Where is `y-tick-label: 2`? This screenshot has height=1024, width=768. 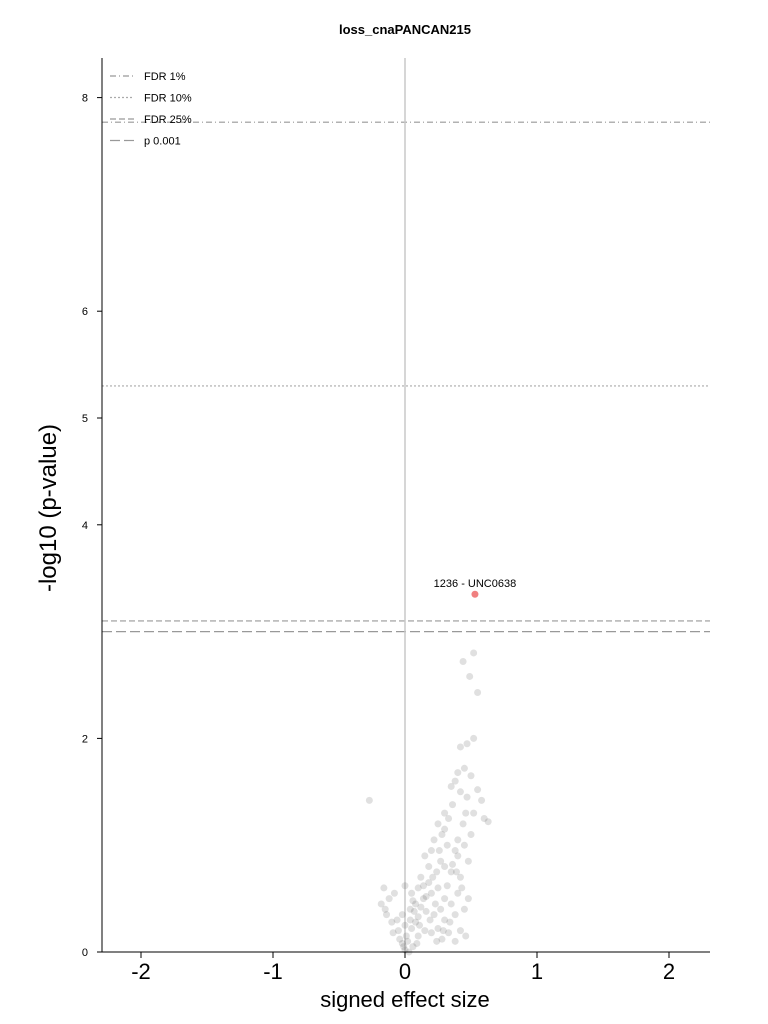 y-tick-label: 2 is located at coordinates (85, 739).